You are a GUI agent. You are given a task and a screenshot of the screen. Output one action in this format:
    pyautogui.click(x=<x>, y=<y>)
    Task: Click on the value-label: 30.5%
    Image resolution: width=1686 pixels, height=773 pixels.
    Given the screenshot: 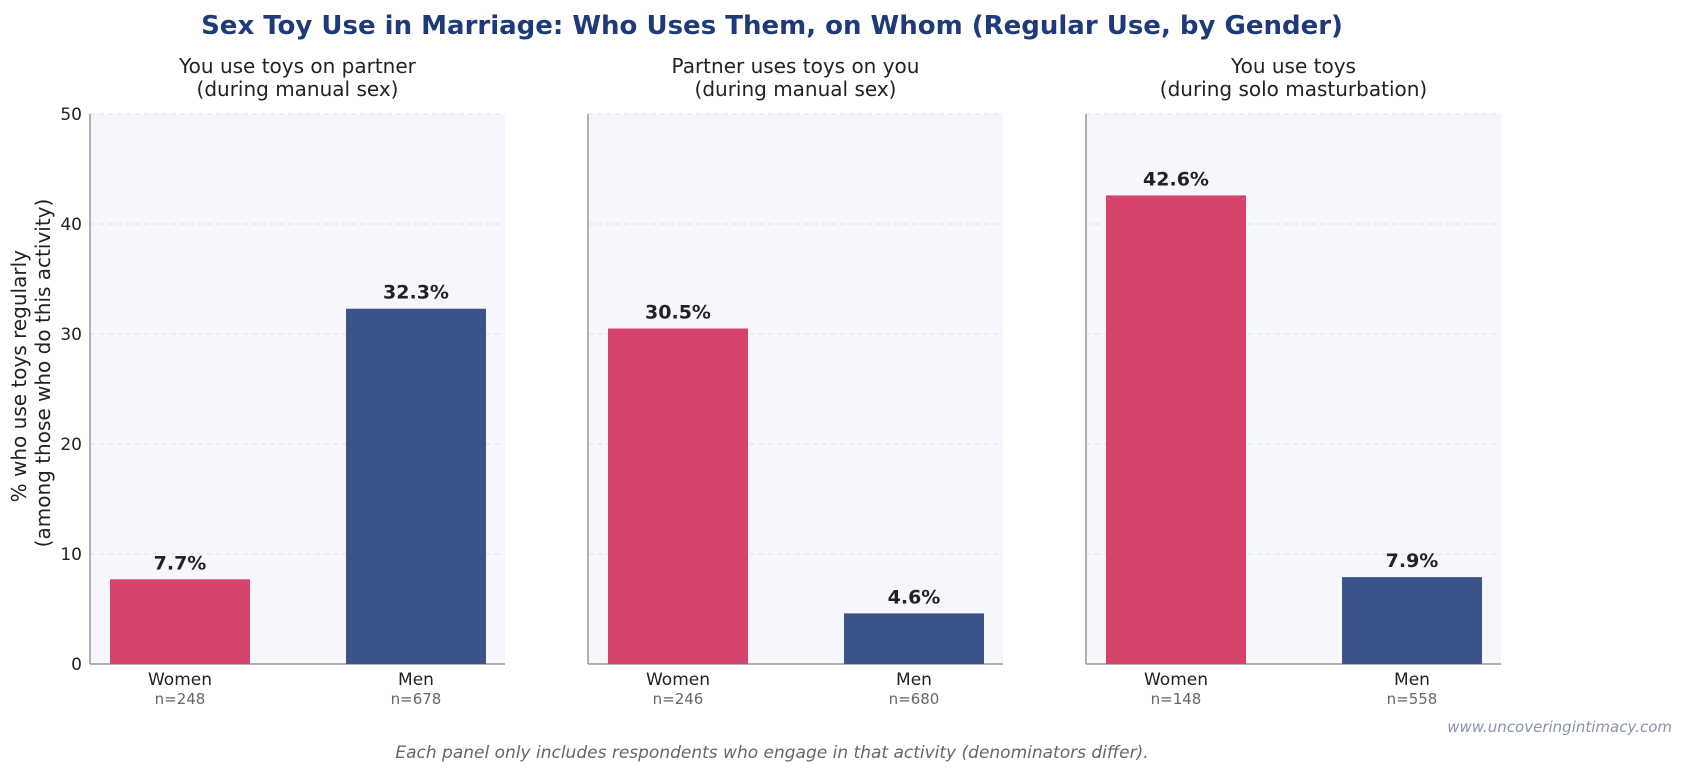 What is the action you would take?
    pyautogui.click(x=678, y=313)
    